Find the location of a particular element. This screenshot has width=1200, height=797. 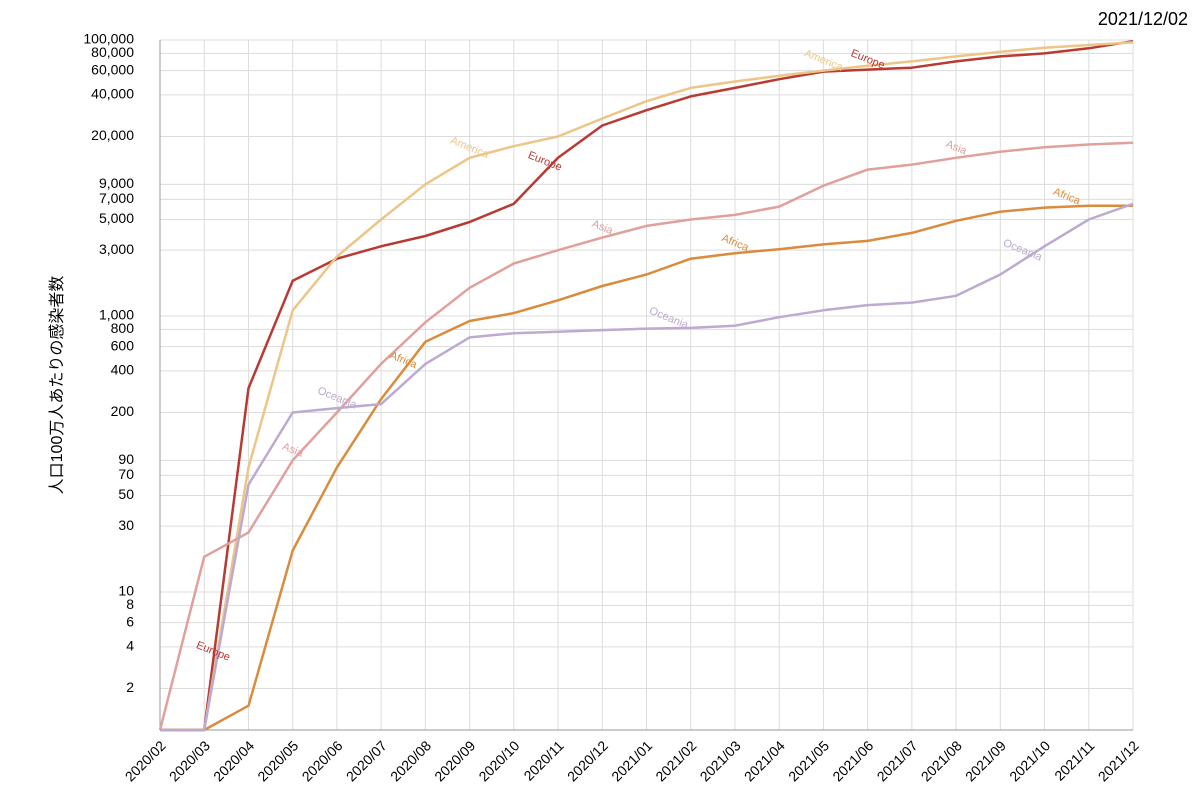

y-tick-label: 90 is located at coordinates (126, 459).